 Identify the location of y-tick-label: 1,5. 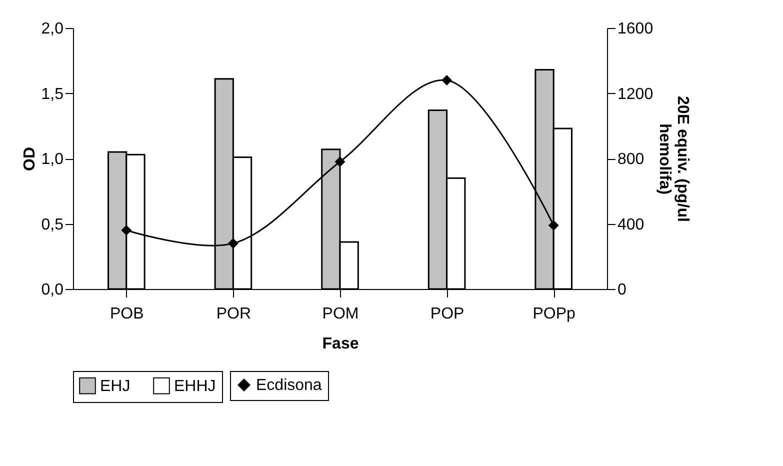
(52, 94).